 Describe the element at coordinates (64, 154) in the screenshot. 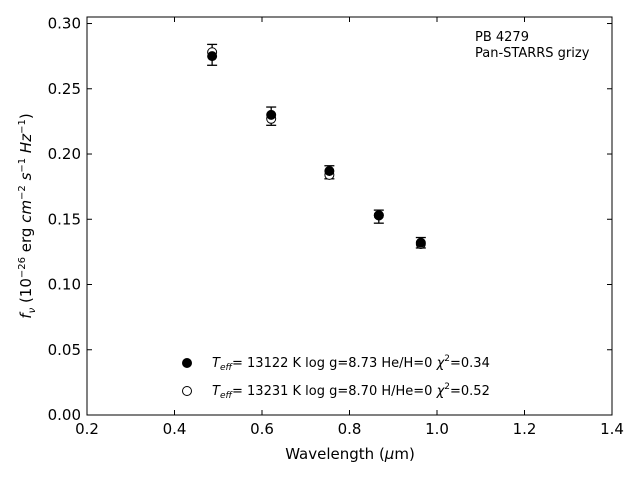

I see `y-tick-label: 0.20` at that location.